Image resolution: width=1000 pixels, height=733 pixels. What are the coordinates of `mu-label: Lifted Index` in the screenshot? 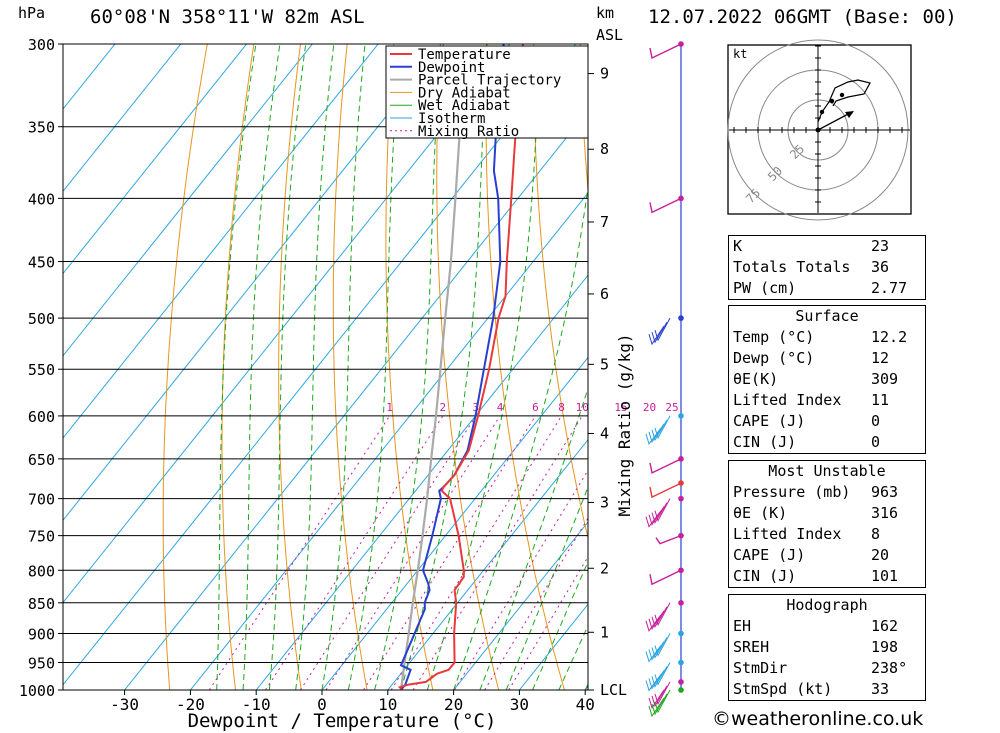 It's located at (787, 534).